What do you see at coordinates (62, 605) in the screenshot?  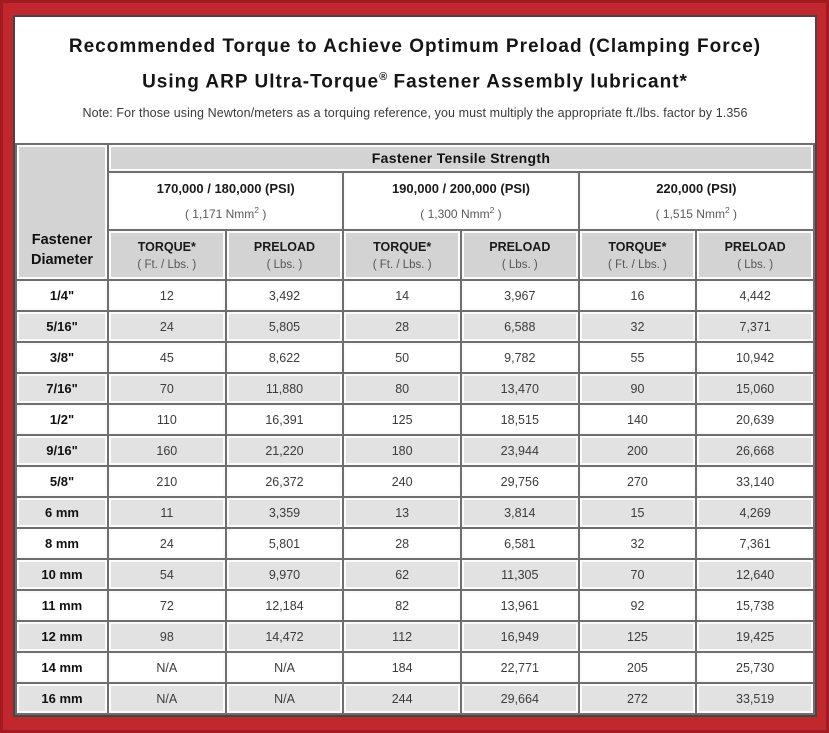 I see `fastener-diameter-cell: 11 mm` at bounding box center [62, 605].